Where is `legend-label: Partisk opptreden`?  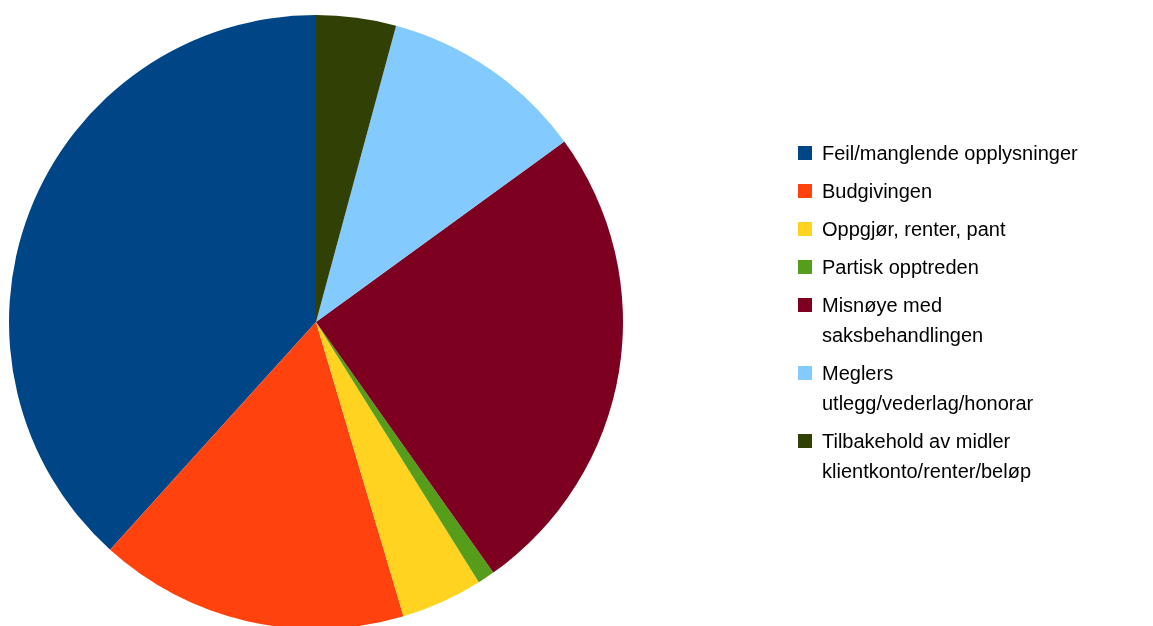
legend-label: Partisk opptreden is located at coordinates (900, 267).